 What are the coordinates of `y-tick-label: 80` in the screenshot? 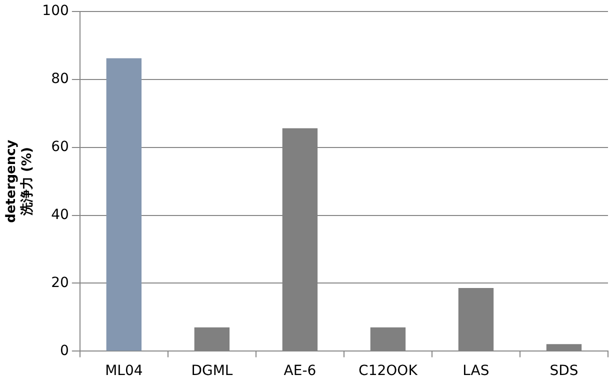 It's located at (60, 79).